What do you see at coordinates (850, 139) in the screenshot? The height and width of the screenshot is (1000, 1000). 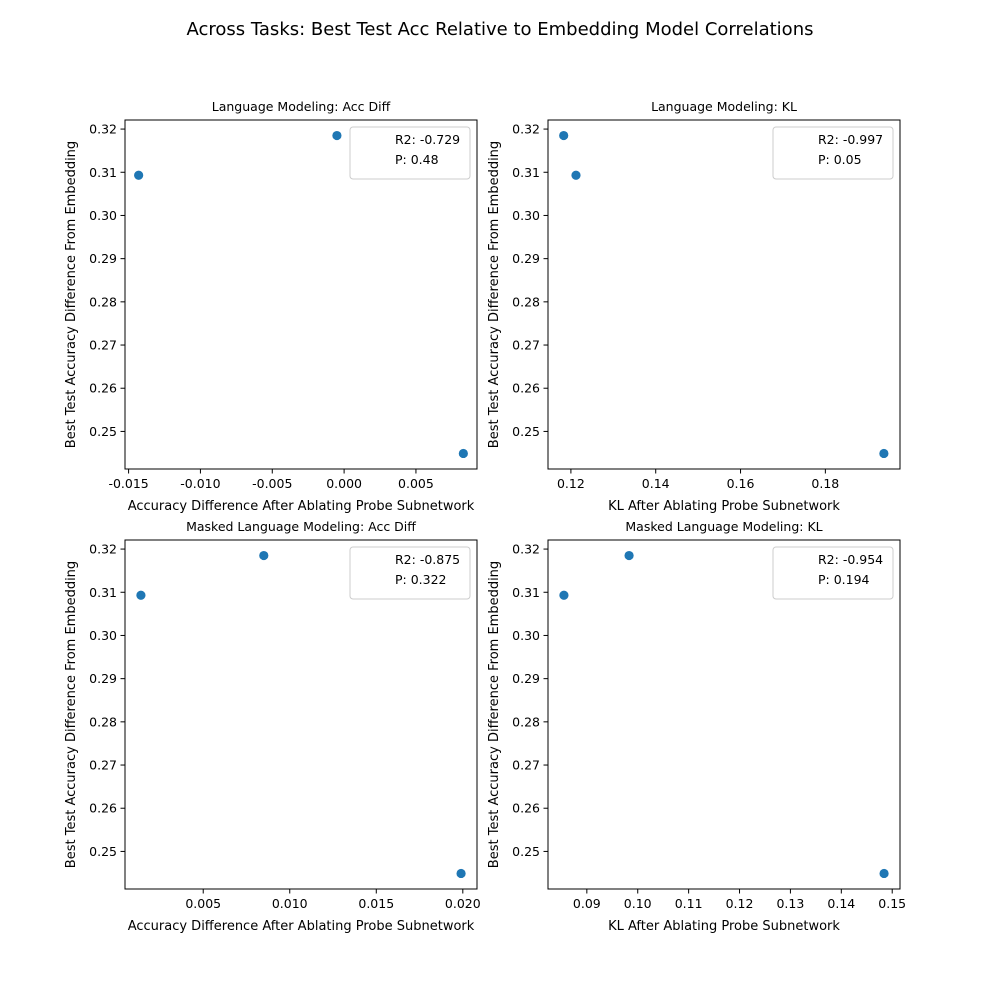 I see `legend-entry: R2: -0.997` at bounding box center [850, 139].